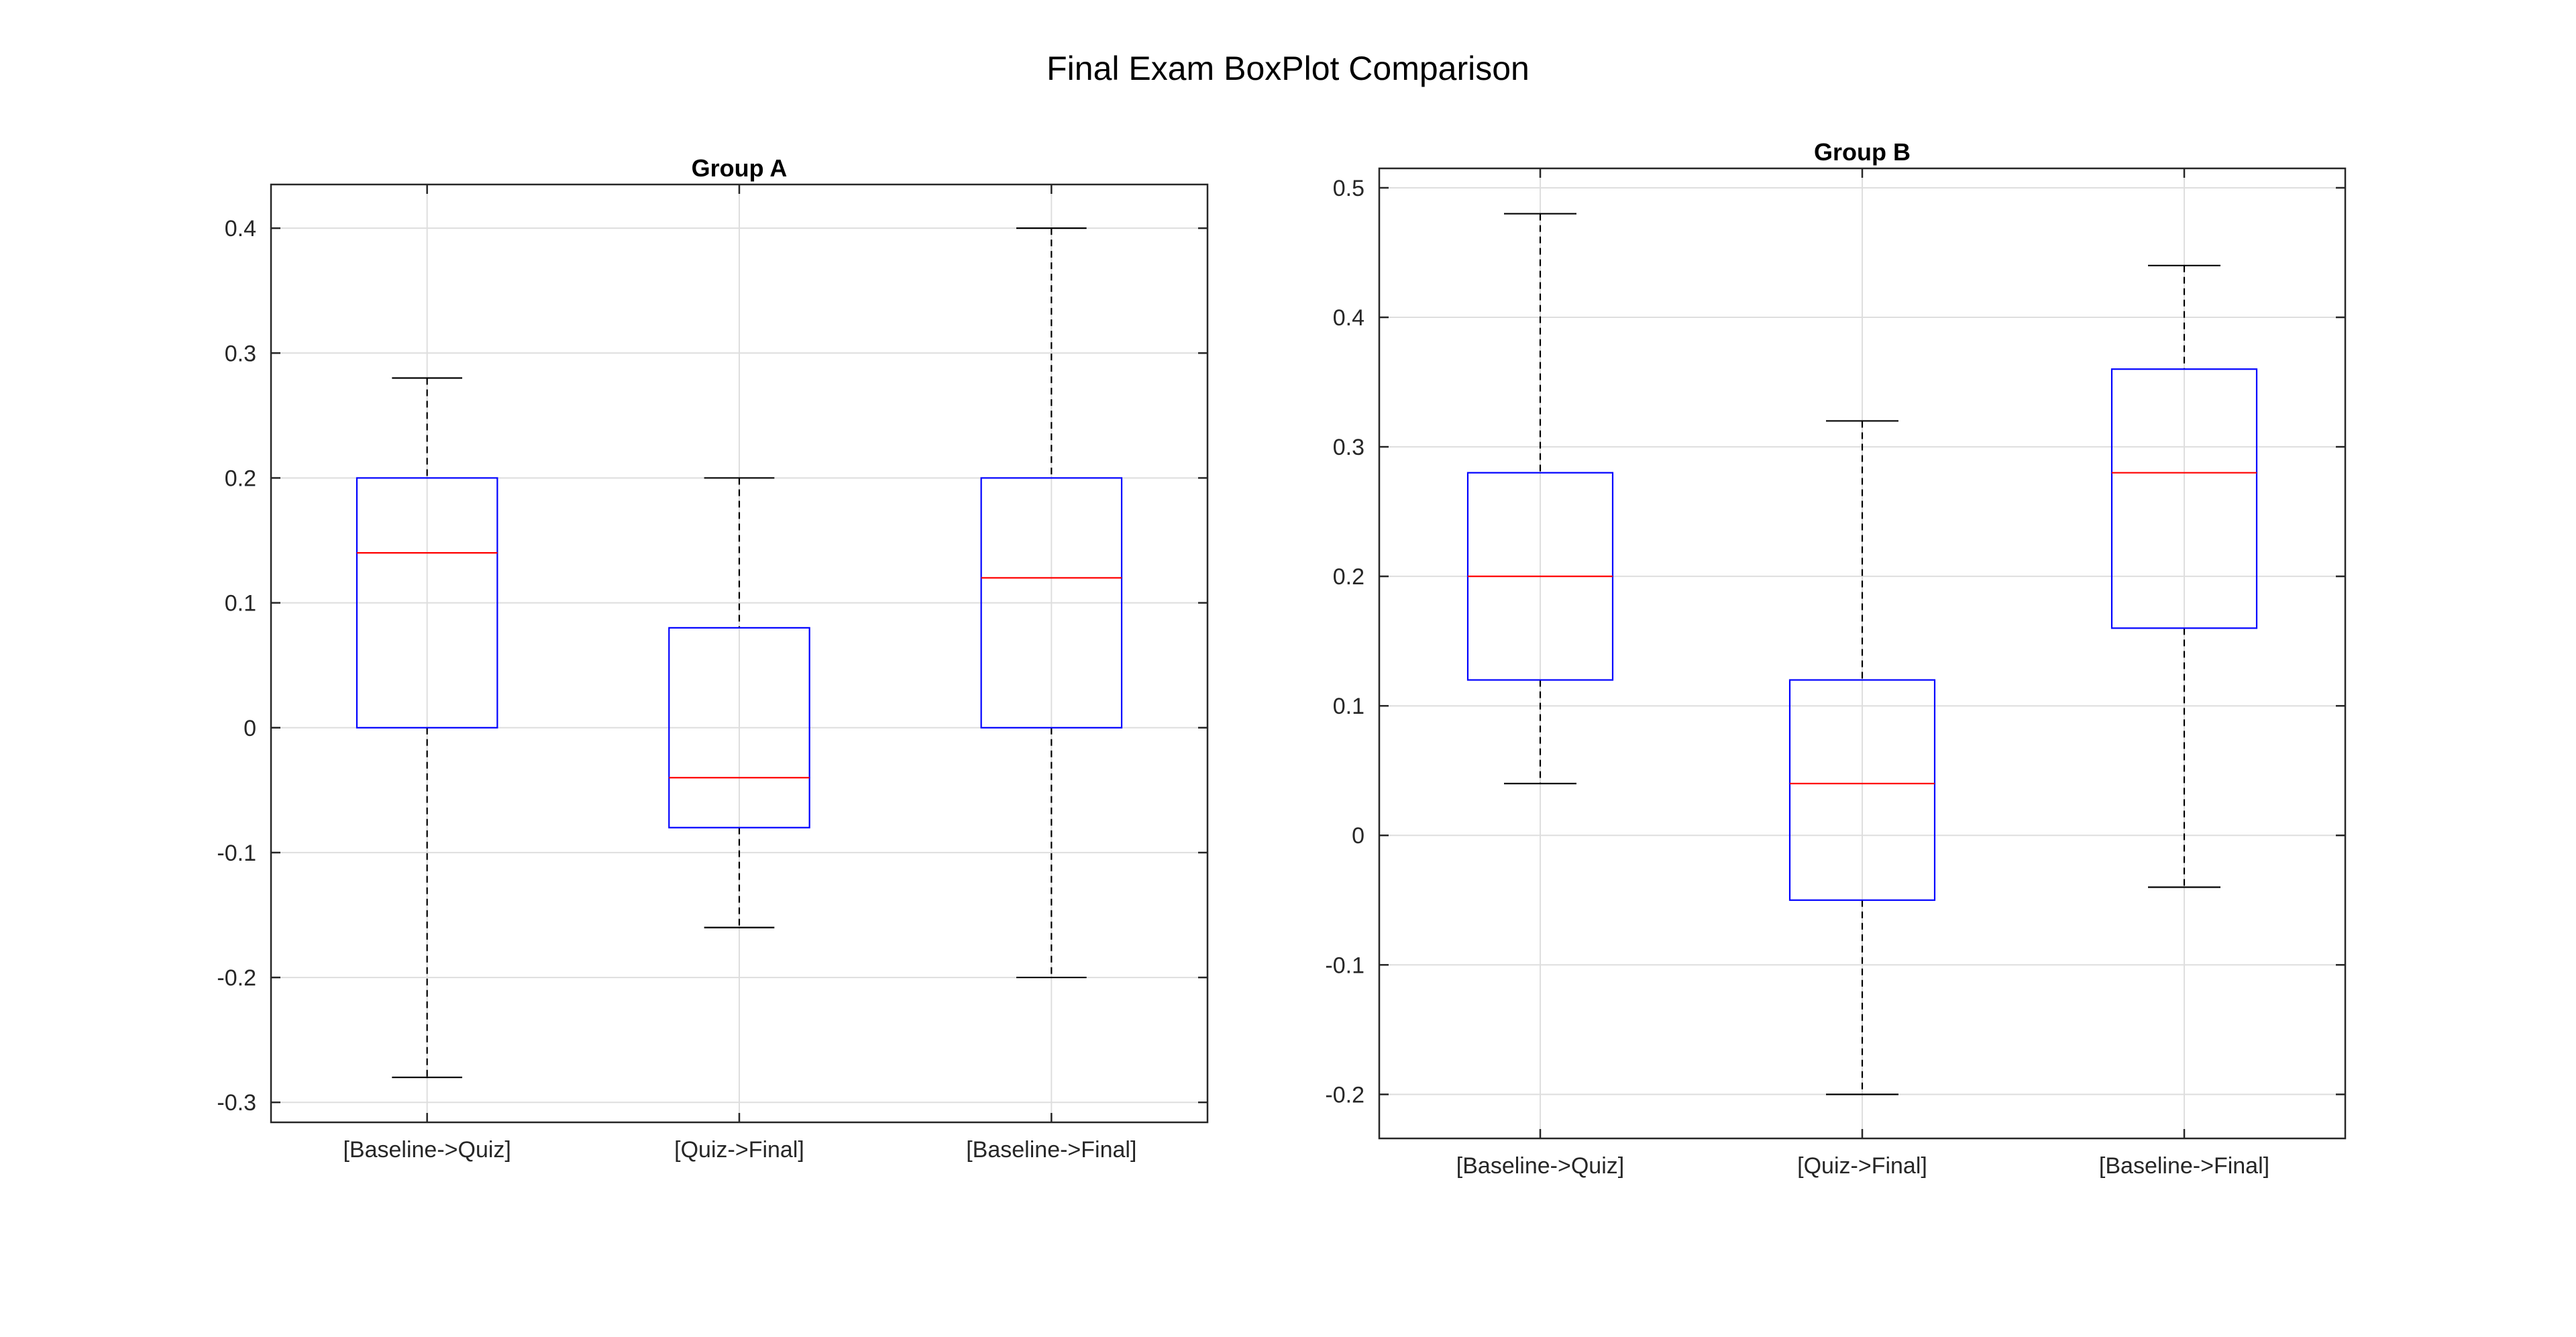 The image size is (2576, 1337). I want to click on y-tick-label: 0.5, so click(1348, 188).